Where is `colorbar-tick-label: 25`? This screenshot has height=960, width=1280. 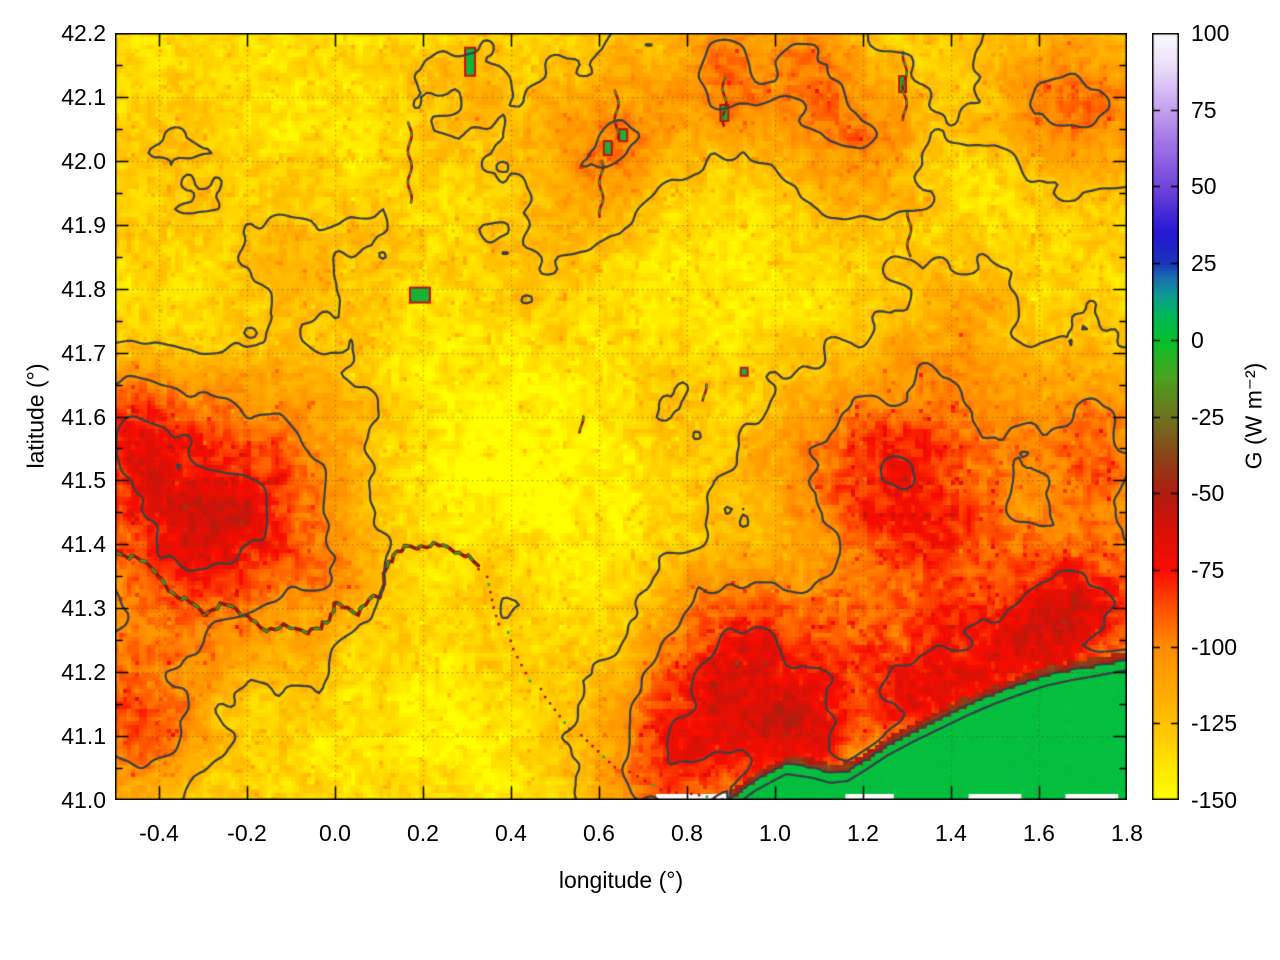
colorbar-tick-label: 25 is located at coordinates (1204, 263).